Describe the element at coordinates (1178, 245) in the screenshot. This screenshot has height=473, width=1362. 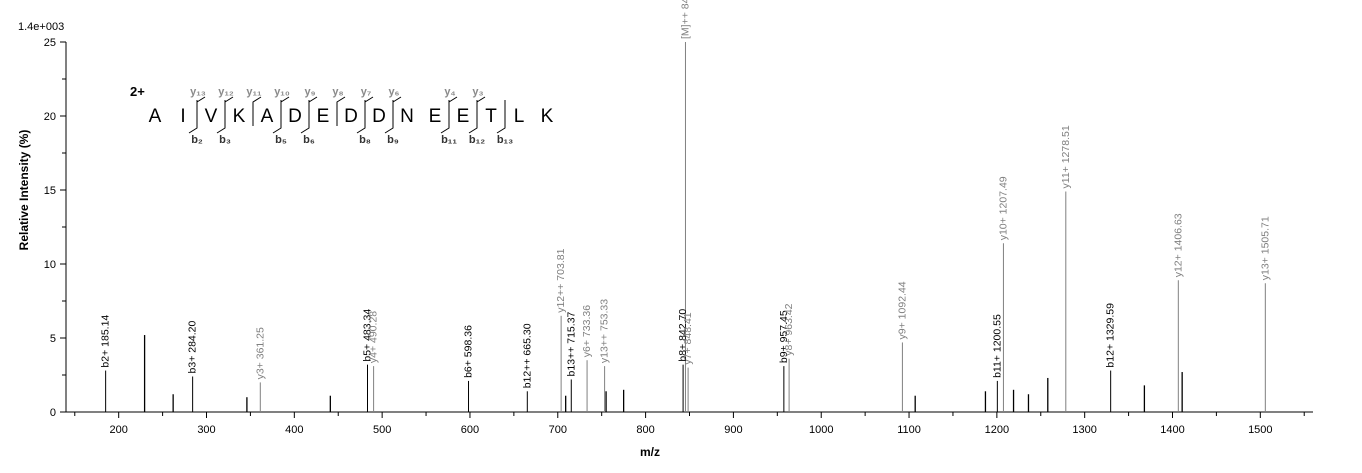
I see `peak-label: y12+ 1406.63` at that location.